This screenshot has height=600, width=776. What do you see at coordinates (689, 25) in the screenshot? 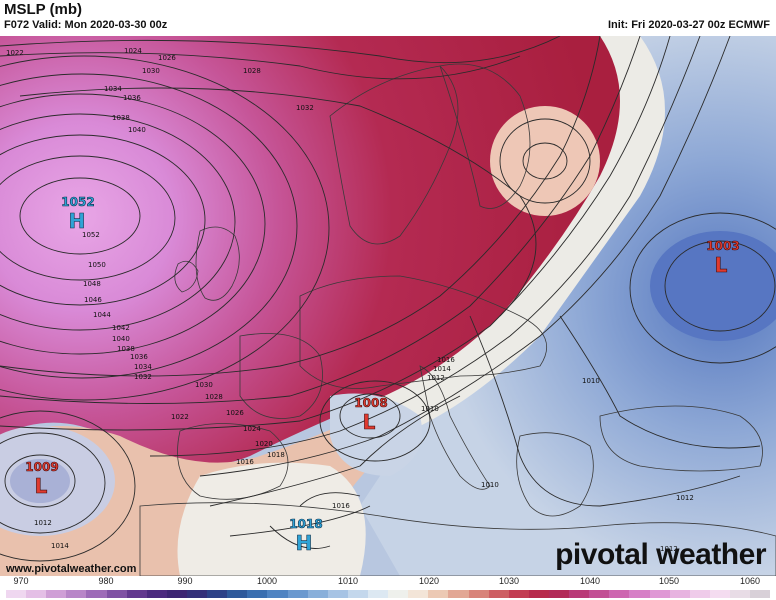
I see `init-time: Init: Fri 2020-03-27 00z ECMWF` at bounding box center [689, 25].